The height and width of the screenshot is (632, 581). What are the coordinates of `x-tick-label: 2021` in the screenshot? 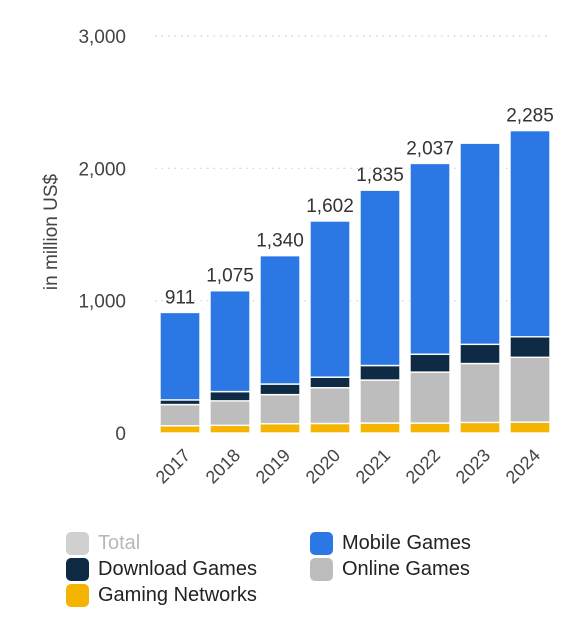 It's located at (373, 466).